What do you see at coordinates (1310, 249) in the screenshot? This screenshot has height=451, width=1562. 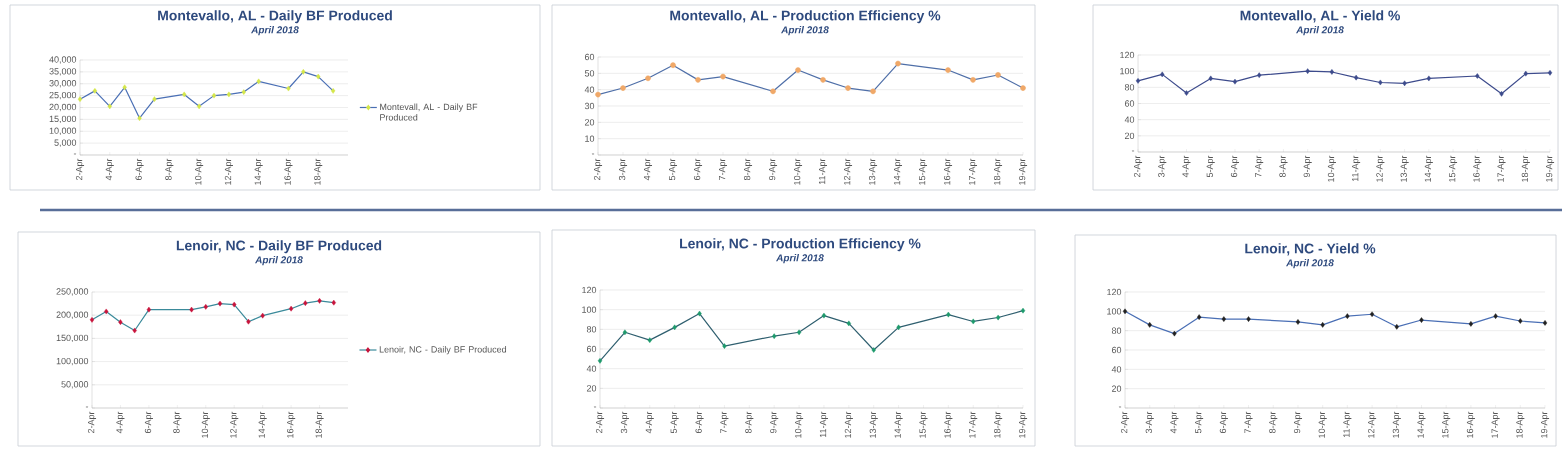 I see `chart-title: Lenoir, NC - Yield %` at bounding box center [1310, 249].